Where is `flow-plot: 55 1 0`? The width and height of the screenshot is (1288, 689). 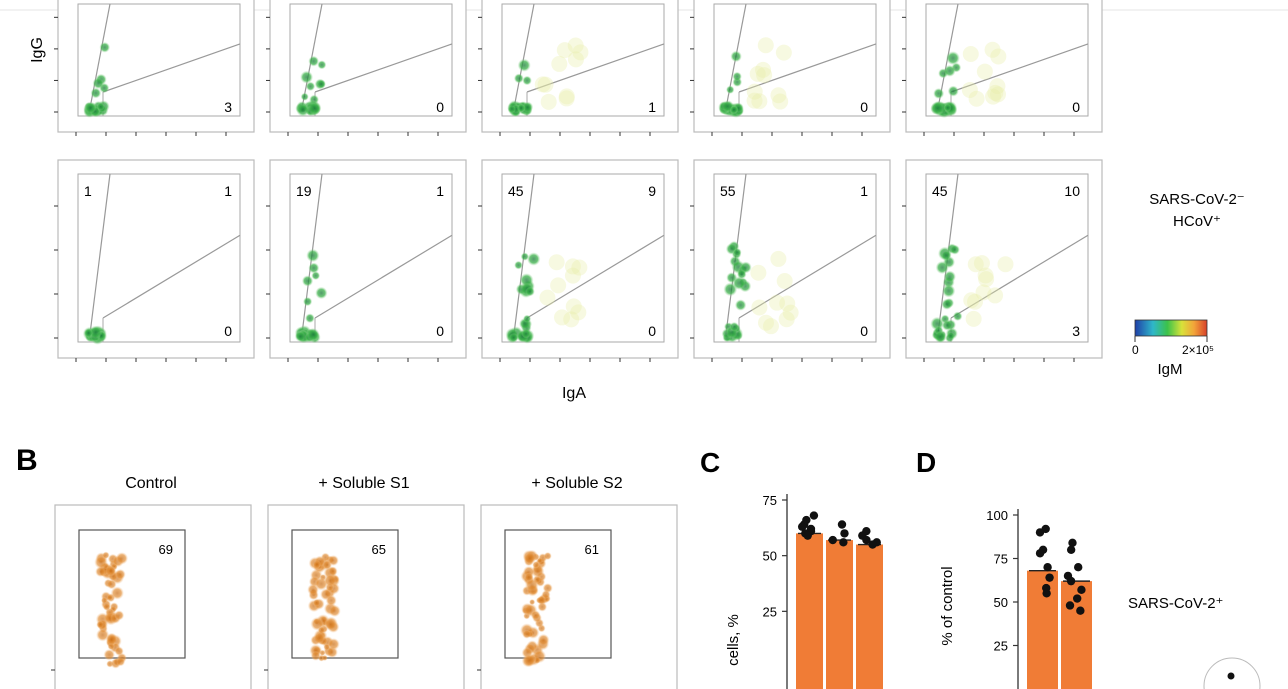 flow-plot: 55 1 0 is located at coordinates (790, 260).